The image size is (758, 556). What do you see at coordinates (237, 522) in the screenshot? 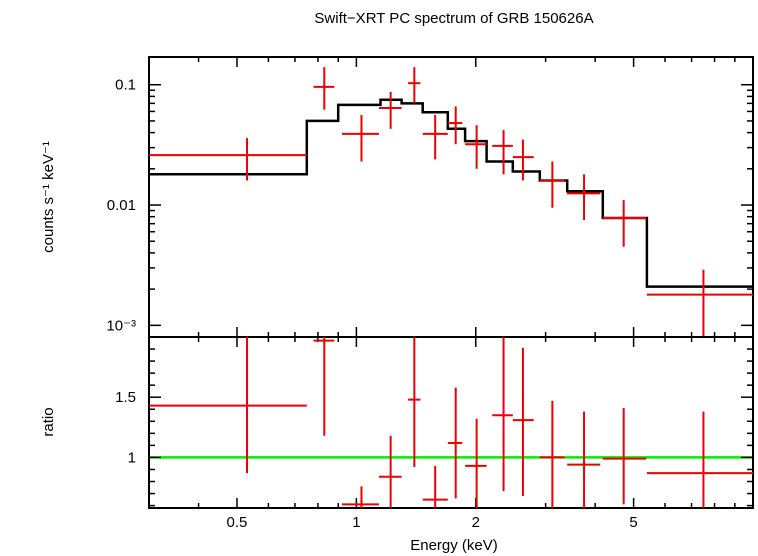
I see `x-tick-label: 0.5` at bounding box center [237, 522].